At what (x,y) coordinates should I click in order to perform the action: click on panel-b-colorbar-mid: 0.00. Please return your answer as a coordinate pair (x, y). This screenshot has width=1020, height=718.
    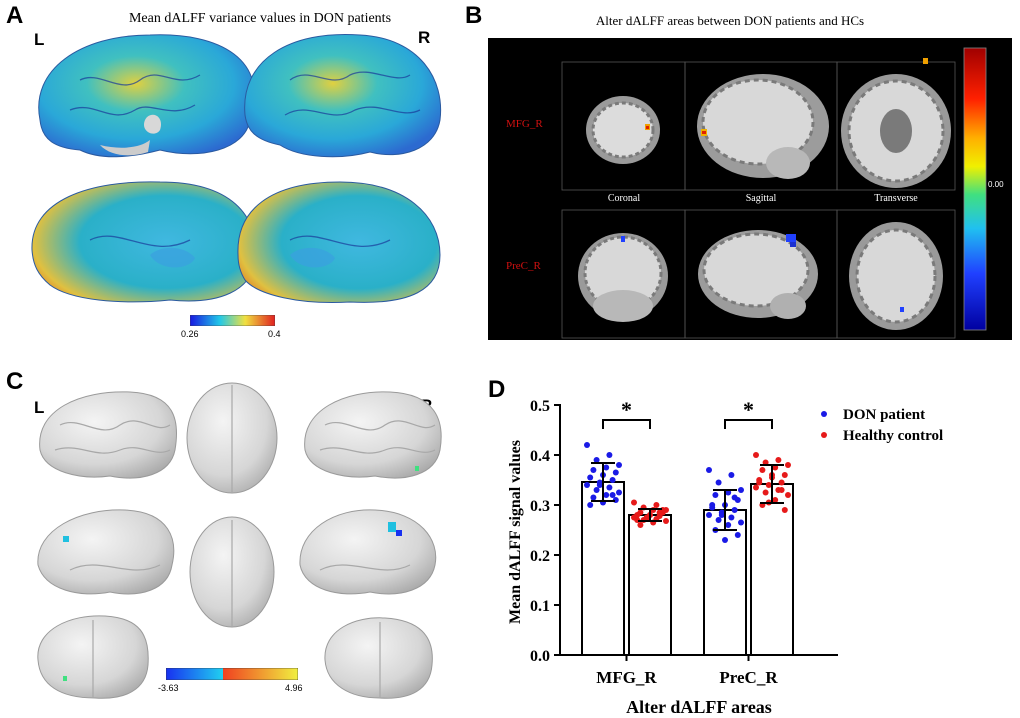
    Looking at the image, I should click on (996, 184).